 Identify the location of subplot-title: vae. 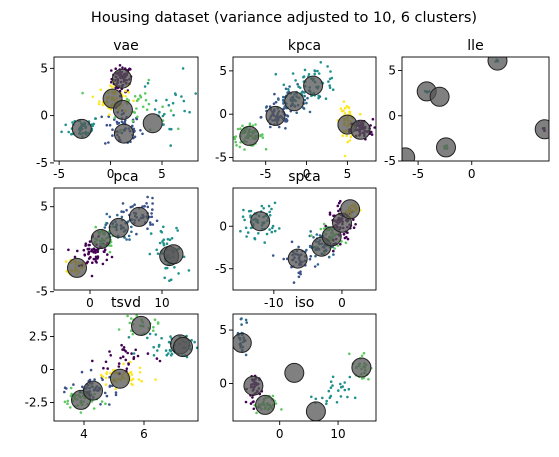
(125, 46).